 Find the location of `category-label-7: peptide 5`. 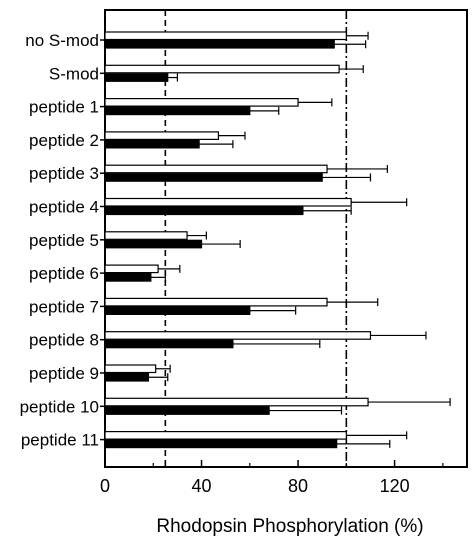

category-label-7: peptide 5 is located at coordinates (64, 240).